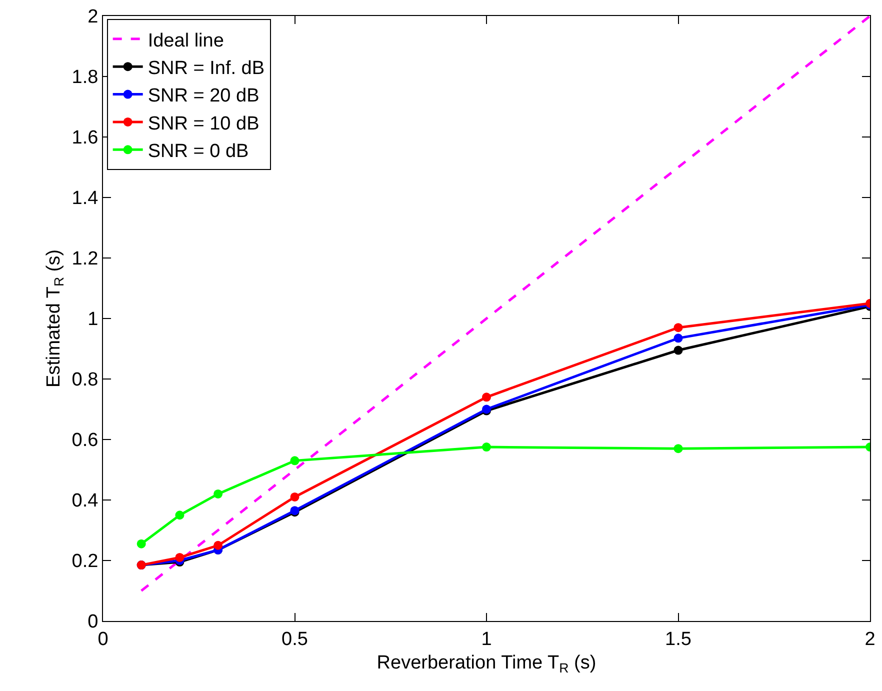 This screenshot has height=691, width=882. I want to click on y-tick-label: 1.8, so click(85, 77).